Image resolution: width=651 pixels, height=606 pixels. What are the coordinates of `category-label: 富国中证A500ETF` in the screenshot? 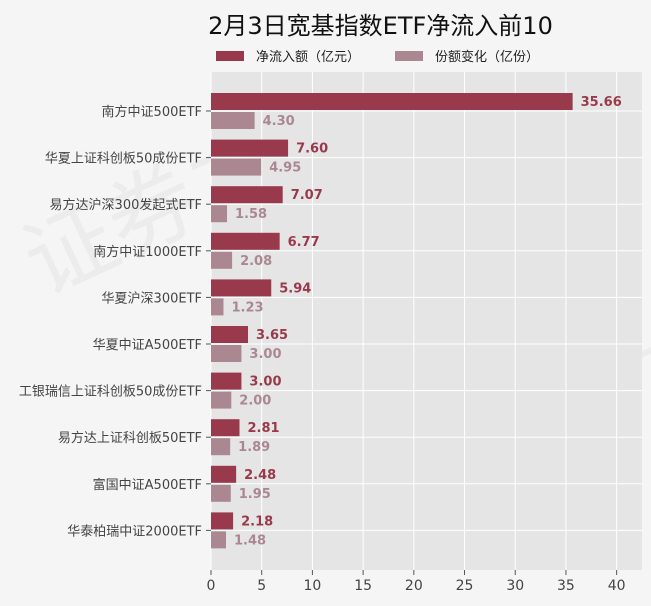 It's located at (147, 485).